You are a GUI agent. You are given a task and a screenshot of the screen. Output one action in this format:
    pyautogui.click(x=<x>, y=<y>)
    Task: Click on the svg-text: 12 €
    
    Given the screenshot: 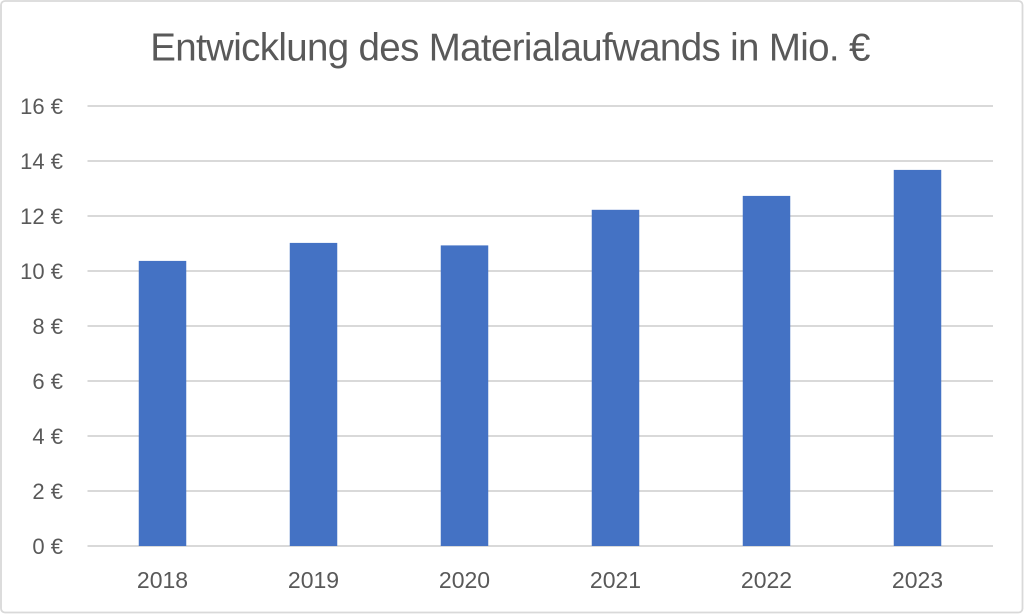 What is the action you would take?
    pyautogui.click(x=41, y=216)
    